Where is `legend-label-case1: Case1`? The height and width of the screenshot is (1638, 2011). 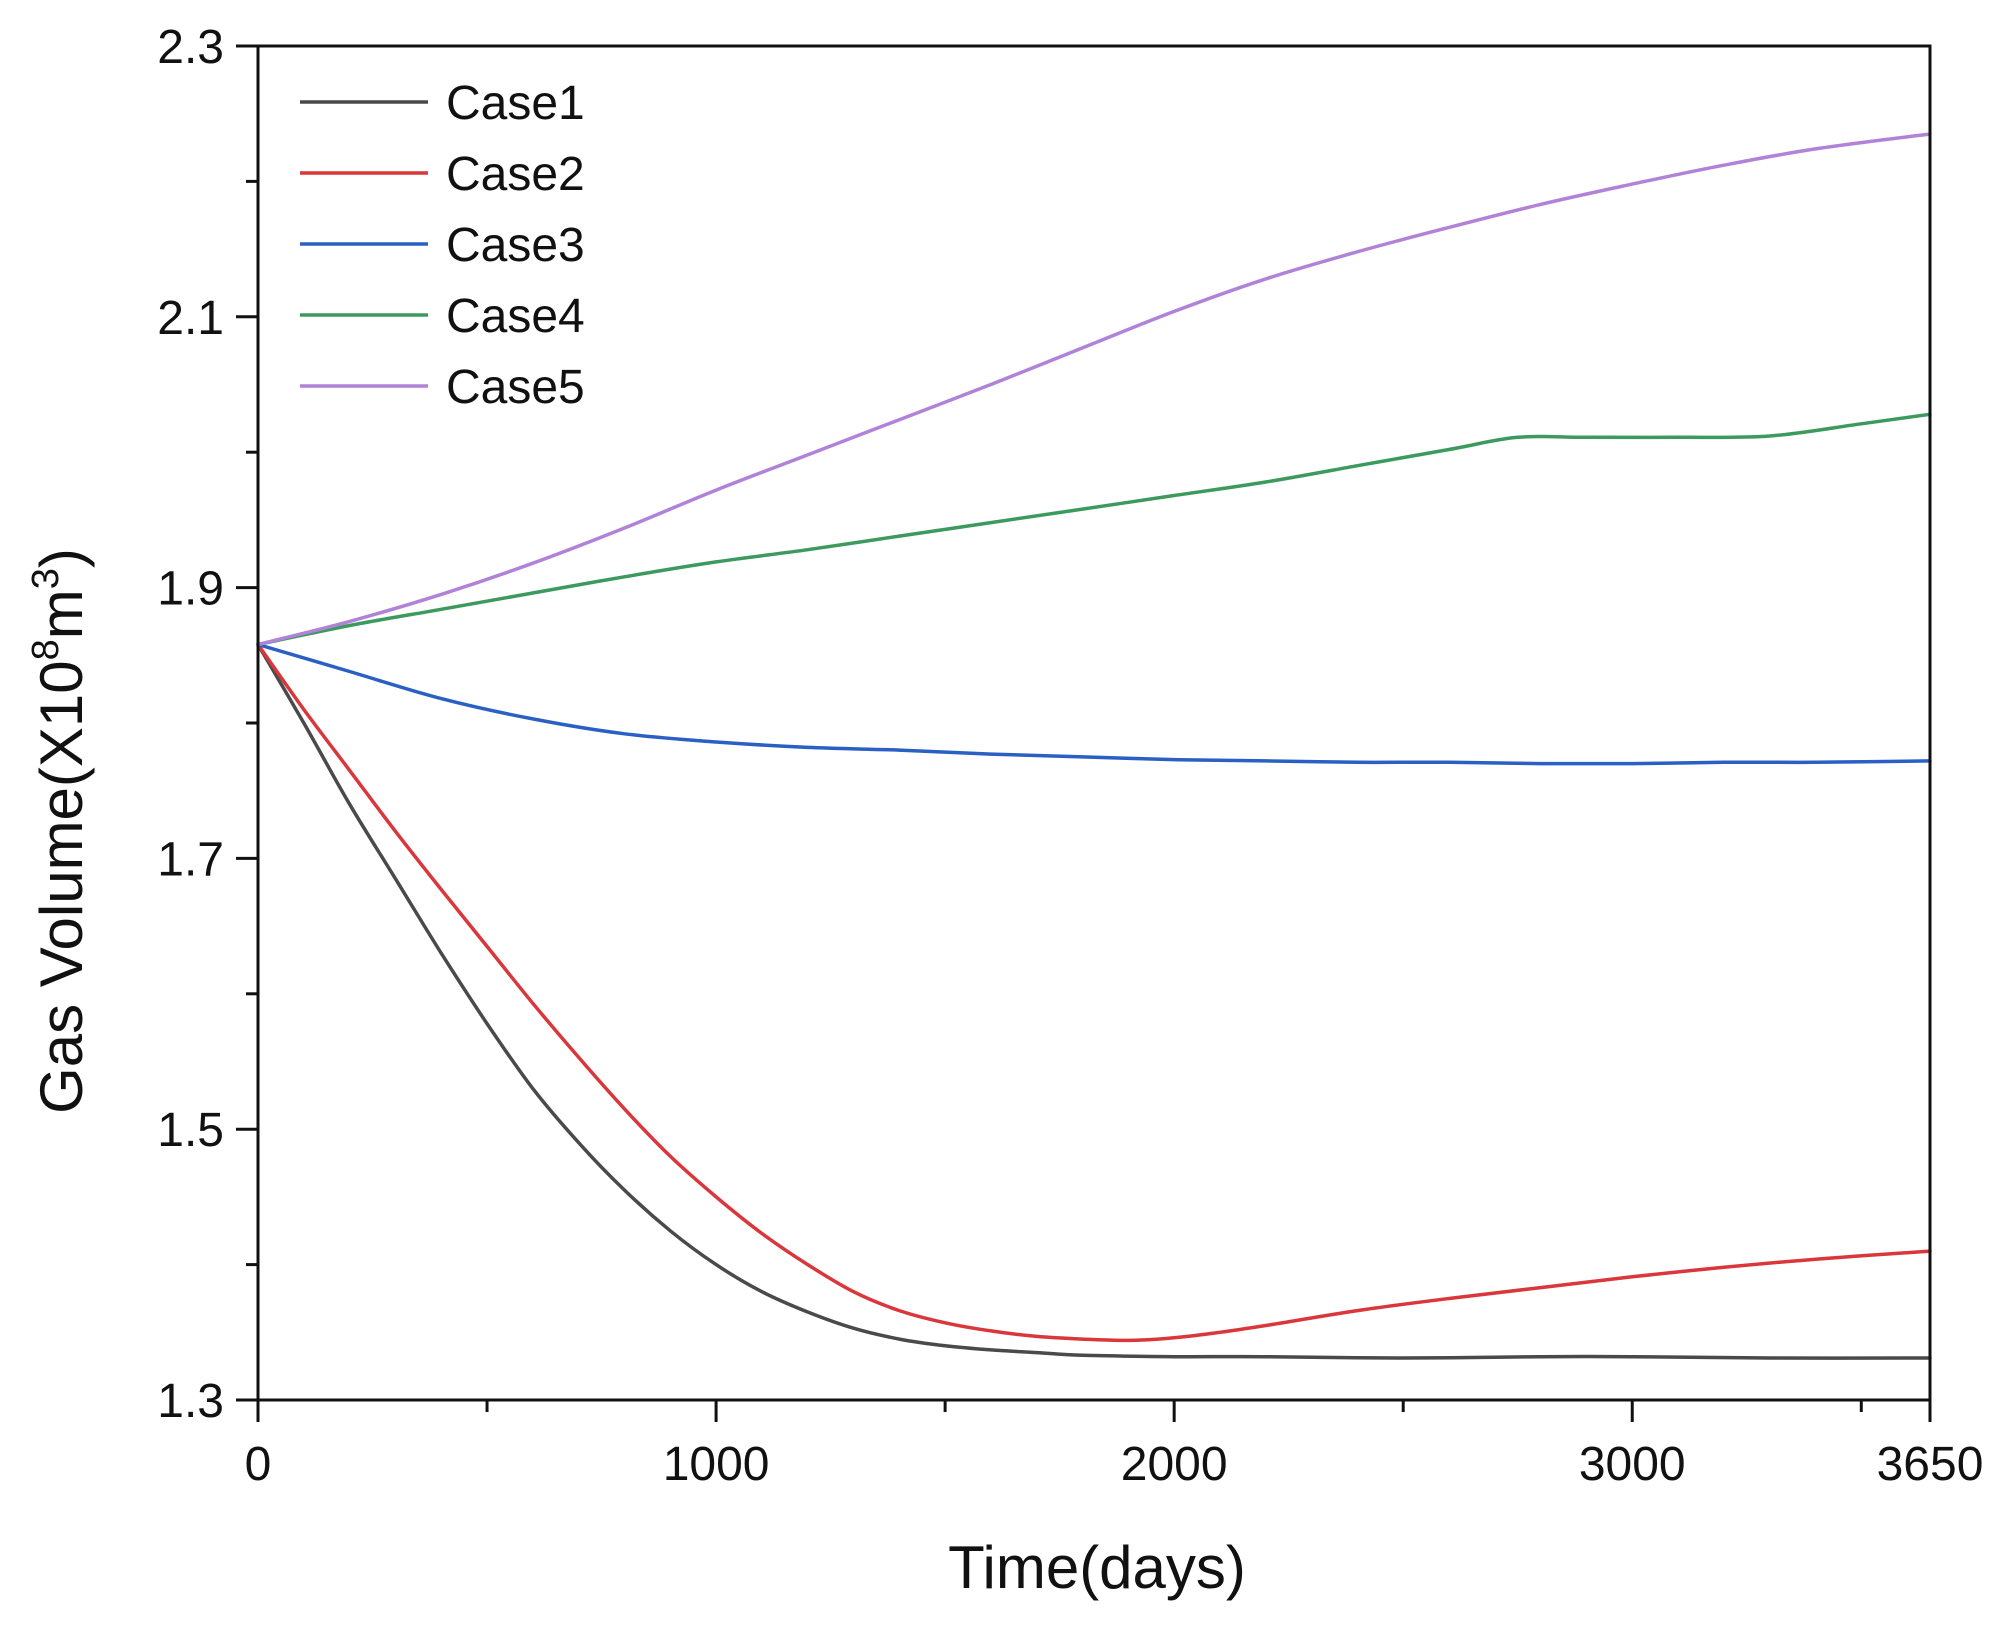
legend-label-case1: Case1 is located at coordinates (515, 103).